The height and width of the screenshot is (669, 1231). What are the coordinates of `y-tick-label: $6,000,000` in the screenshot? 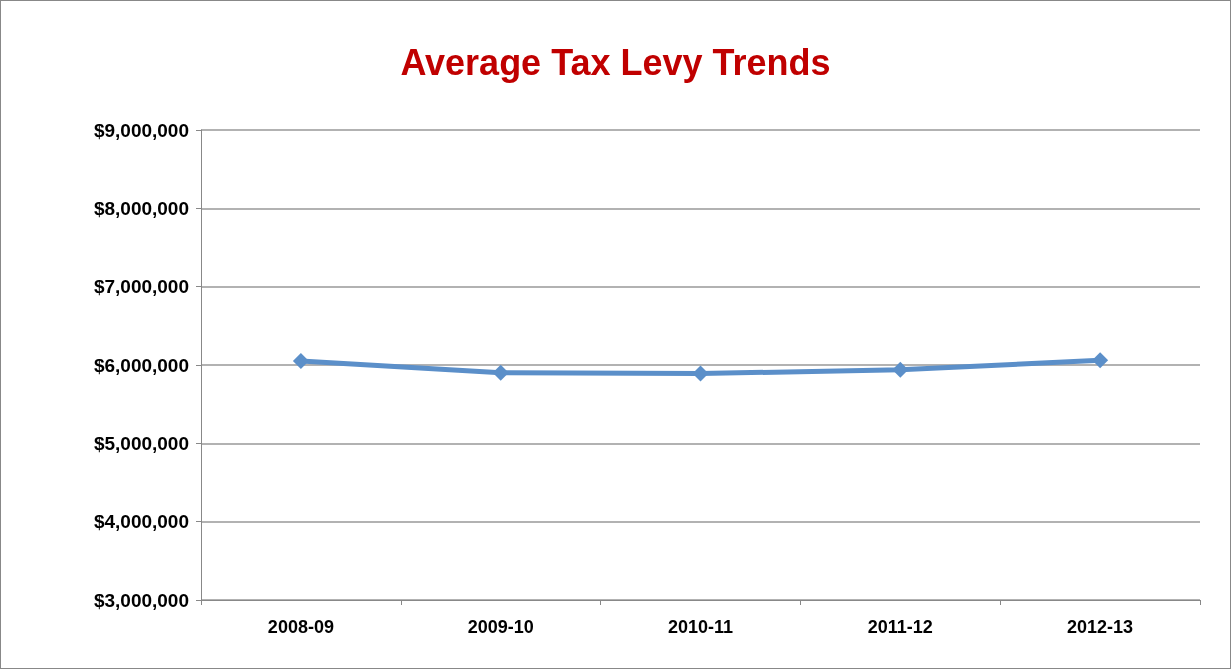 It's located at (141, 365).